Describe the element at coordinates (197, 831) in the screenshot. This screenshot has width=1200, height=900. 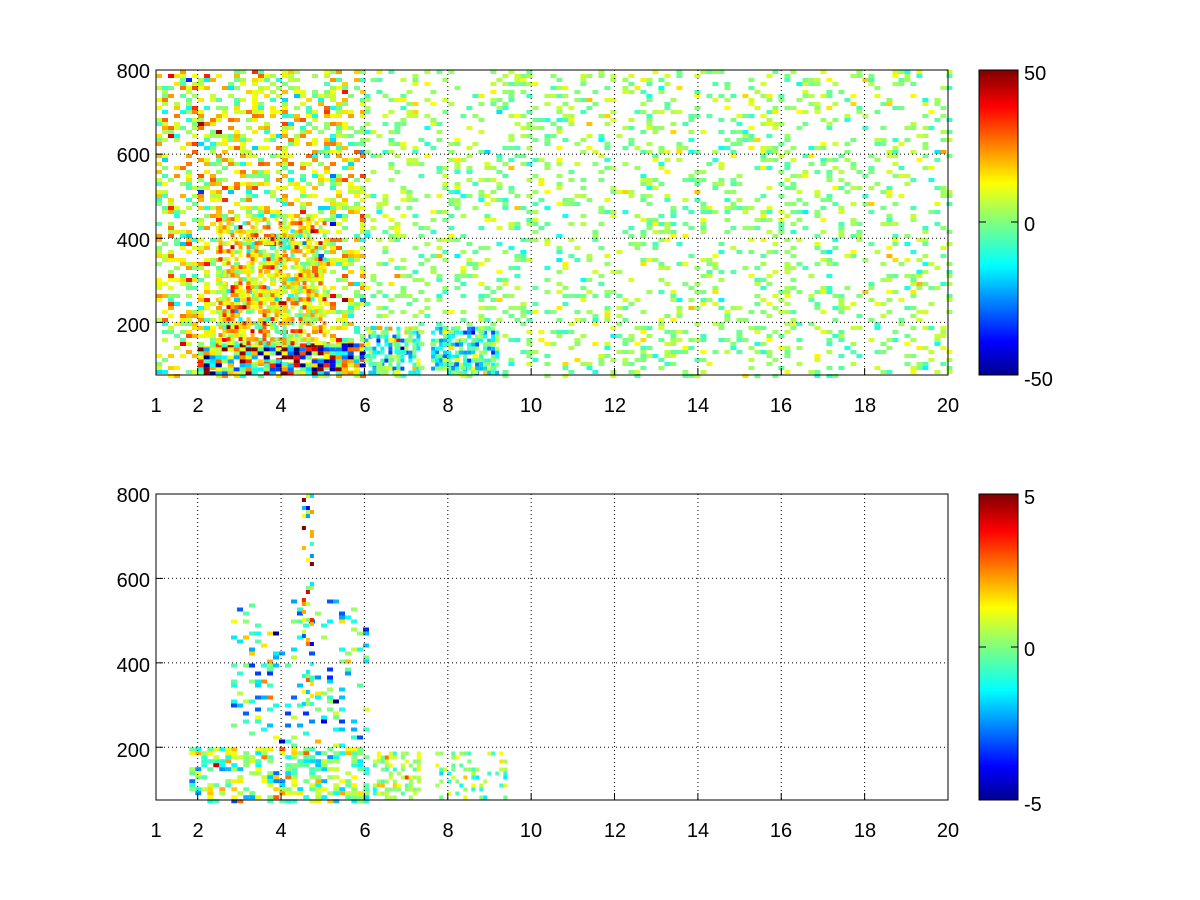
I see `x-tick-label: 2` at that location.